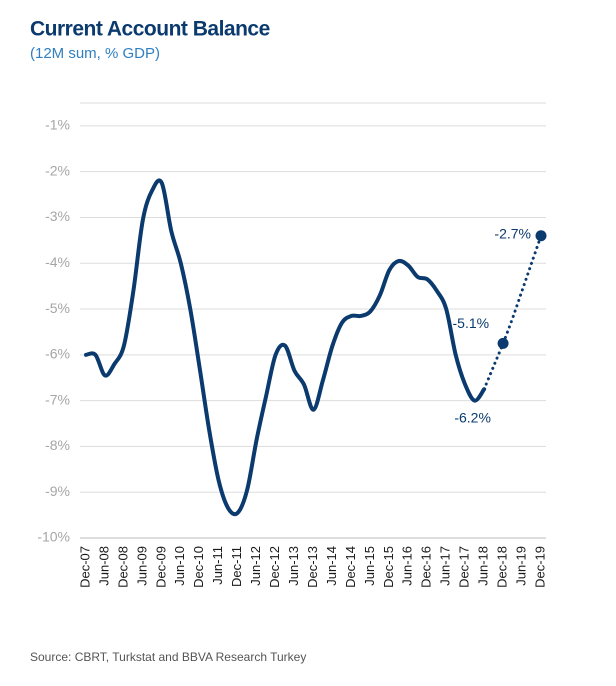  I want to click on x-tick-label: Jun-08, so click(103, 566).